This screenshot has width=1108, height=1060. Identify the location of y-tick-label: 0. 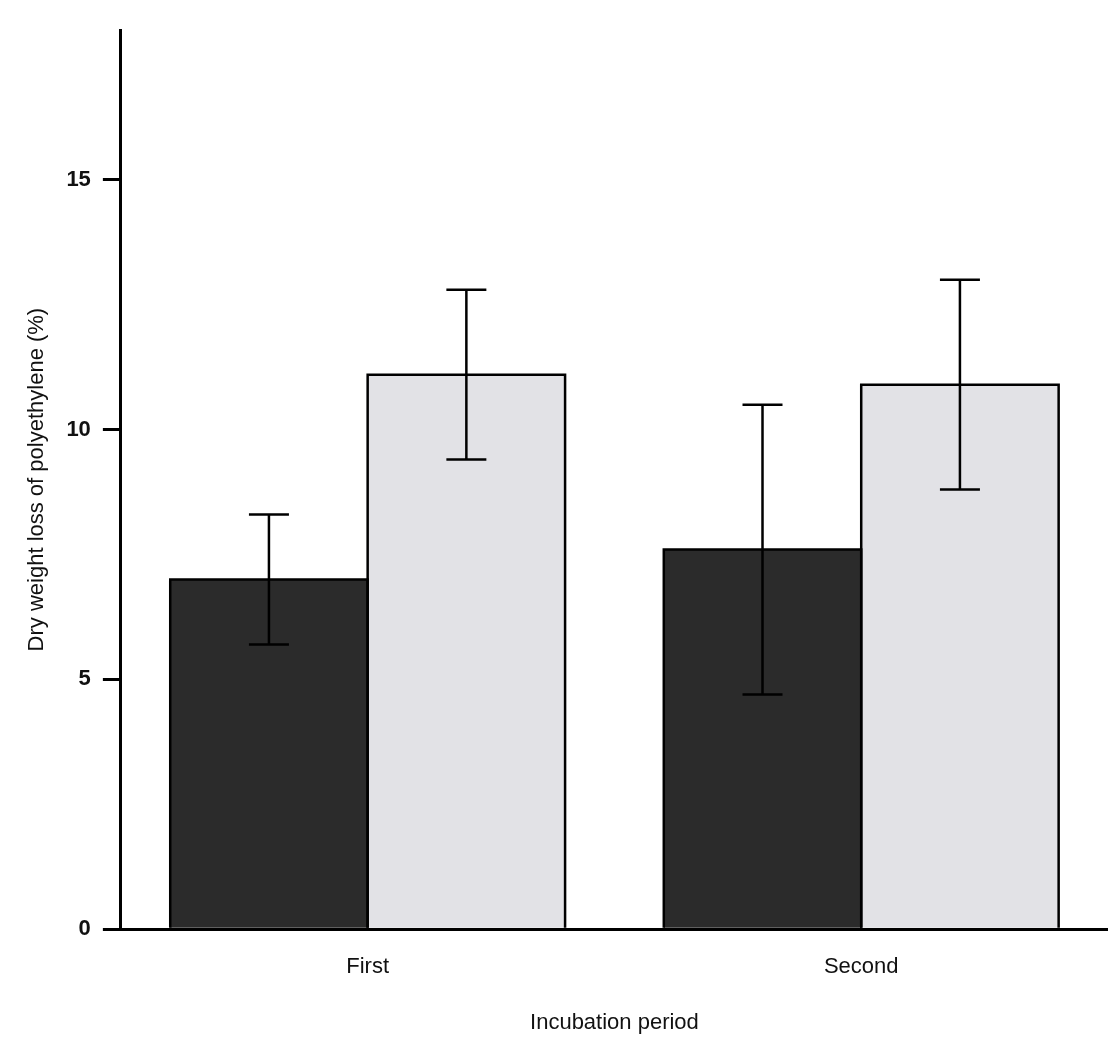
(84, 928).